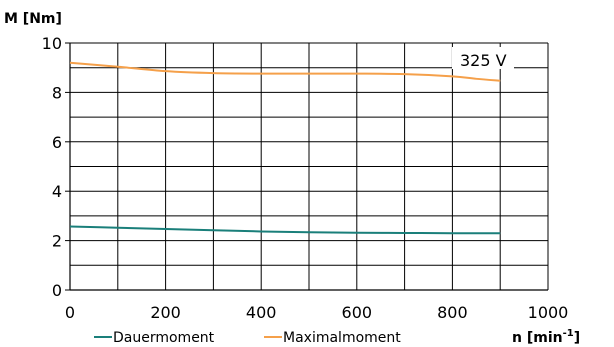  I want to click on x-axis-title-base: n [min, so click(537, 338).